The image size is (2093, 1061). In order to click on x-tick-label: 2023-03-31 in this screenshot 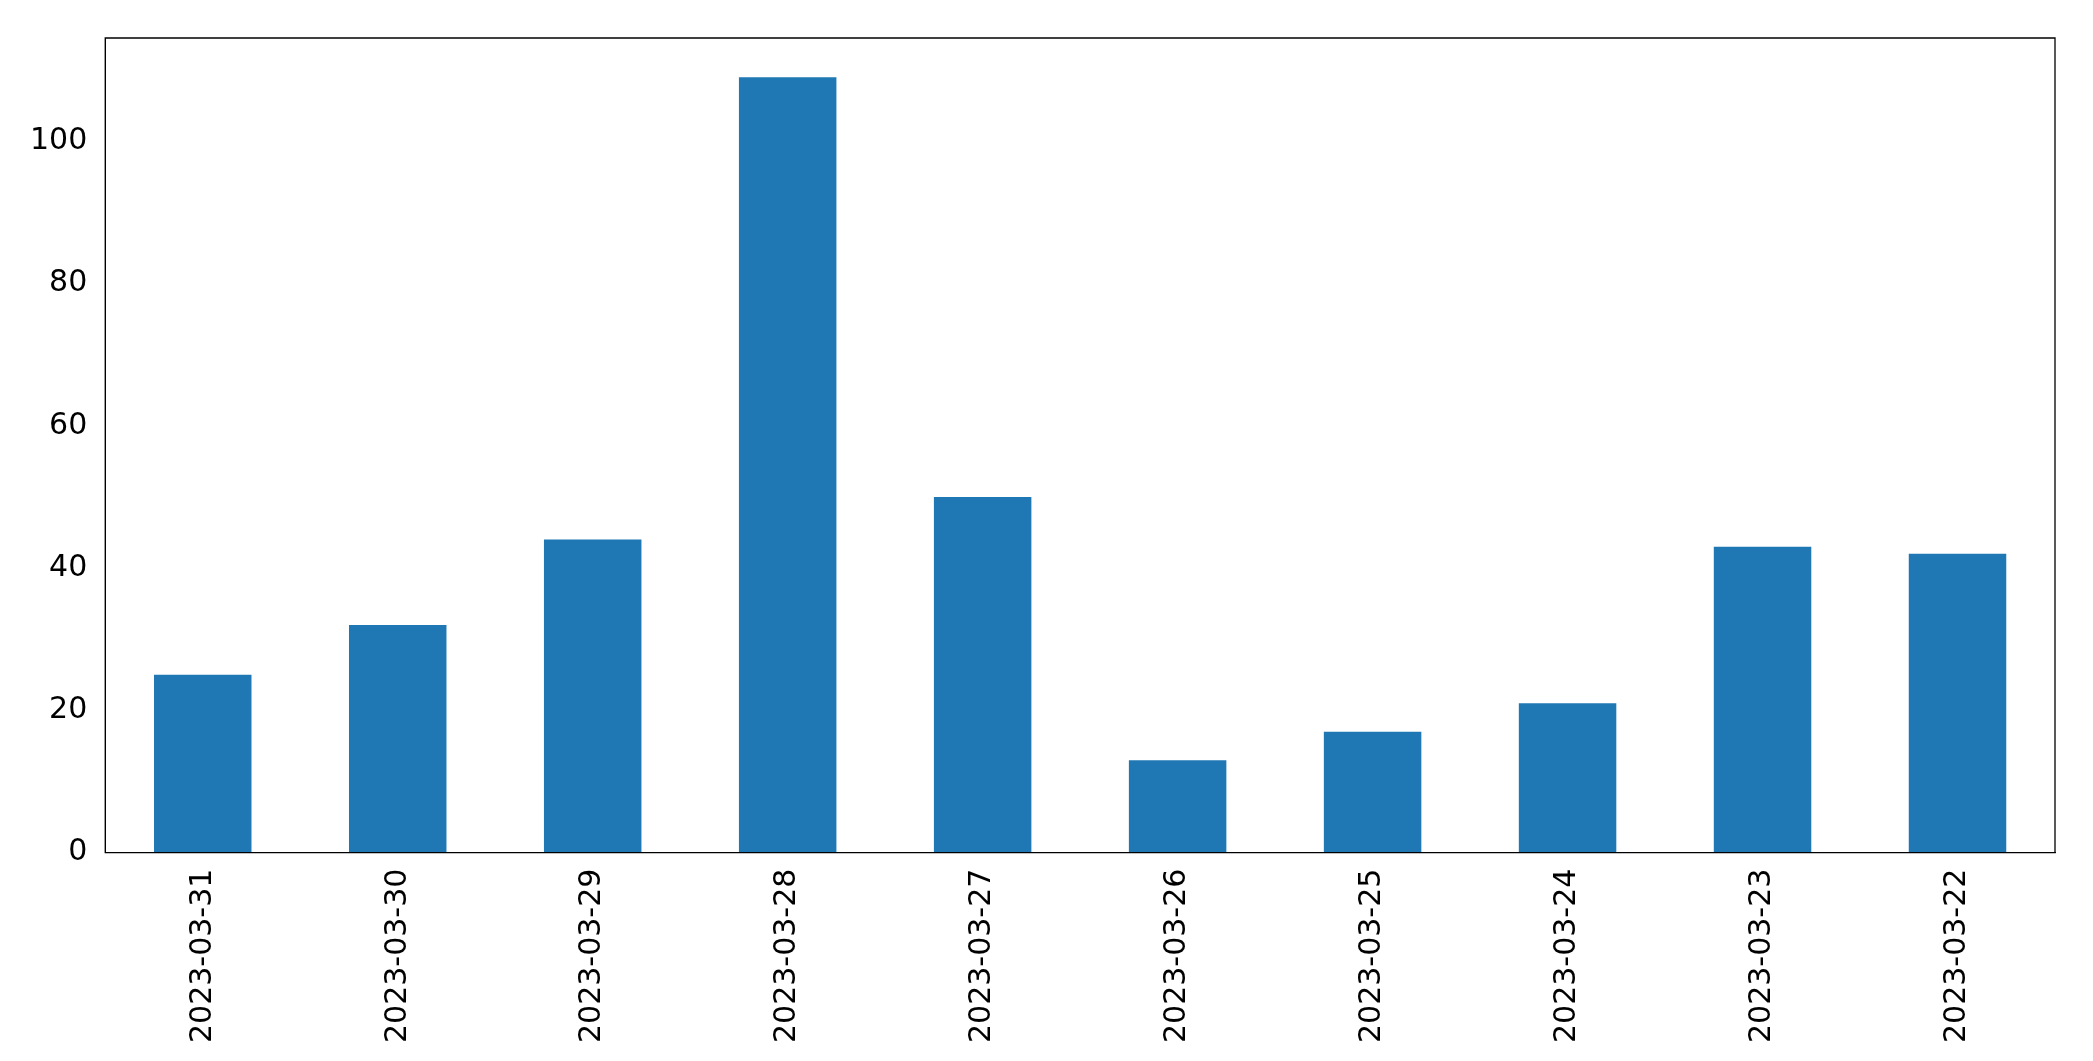, I will do `click(200, 956)`.